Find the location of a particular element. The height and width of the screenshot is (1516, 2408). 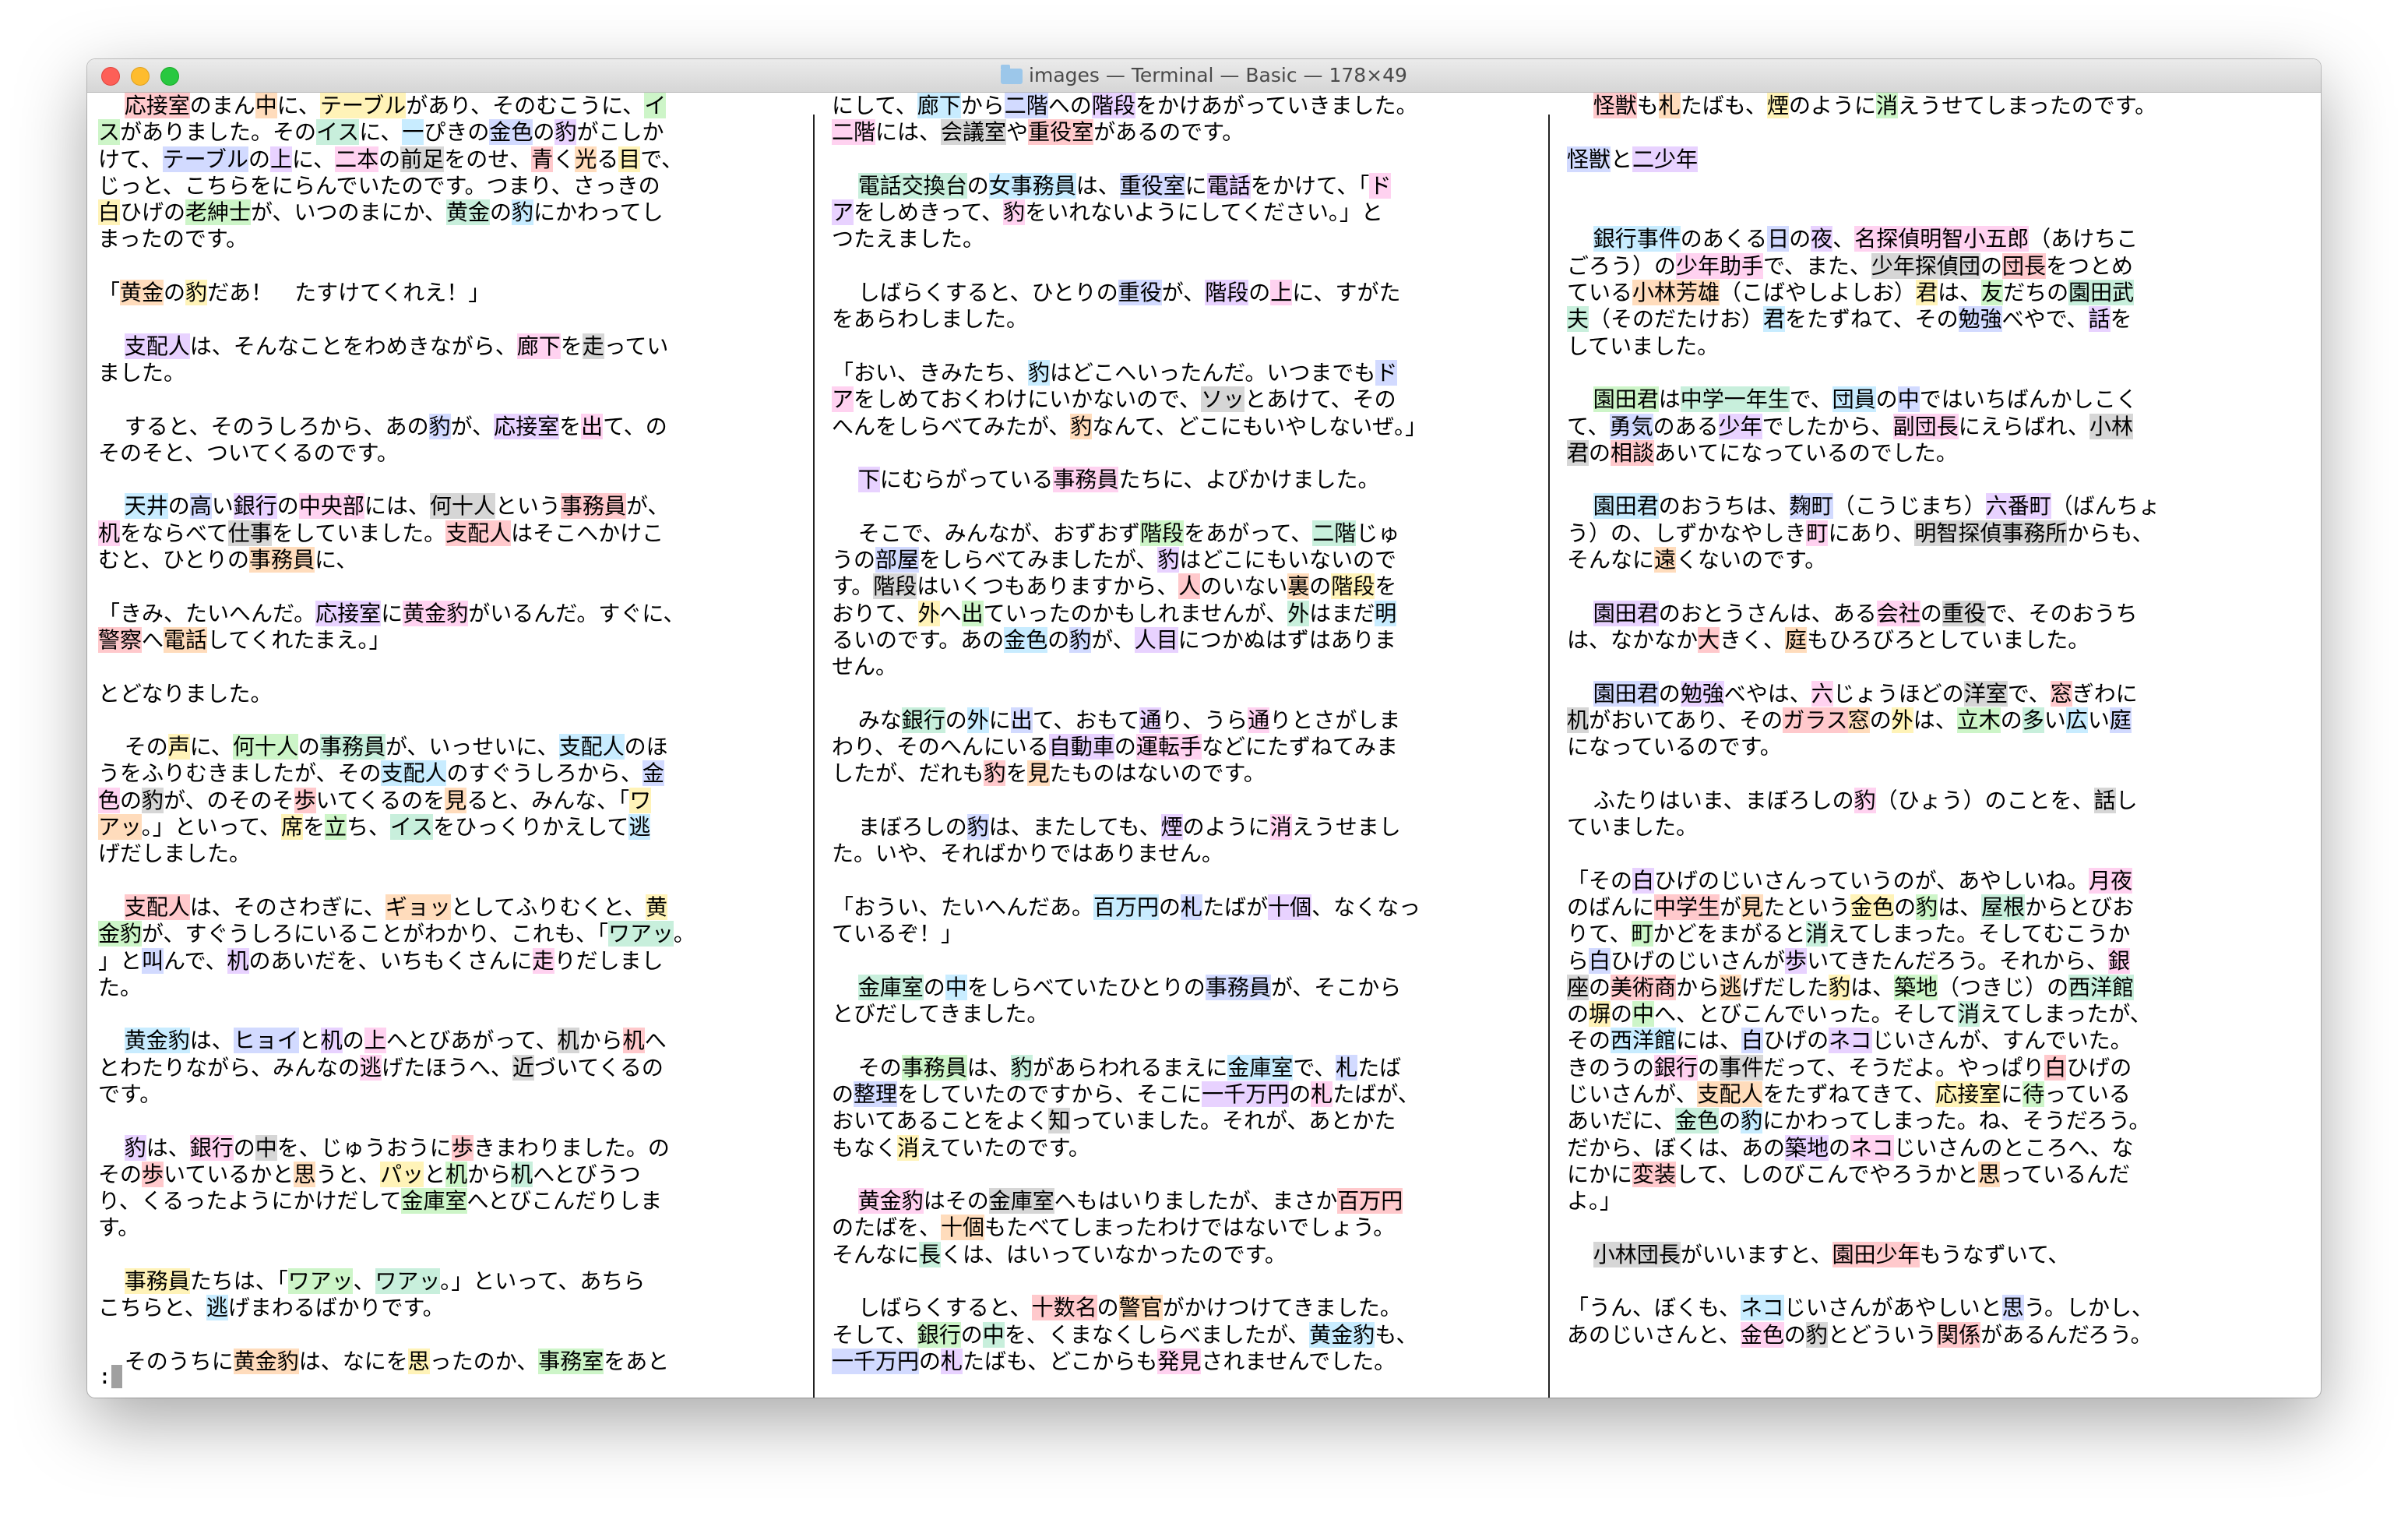

highlighted-word: 目 is located at coordinates (629, 159).